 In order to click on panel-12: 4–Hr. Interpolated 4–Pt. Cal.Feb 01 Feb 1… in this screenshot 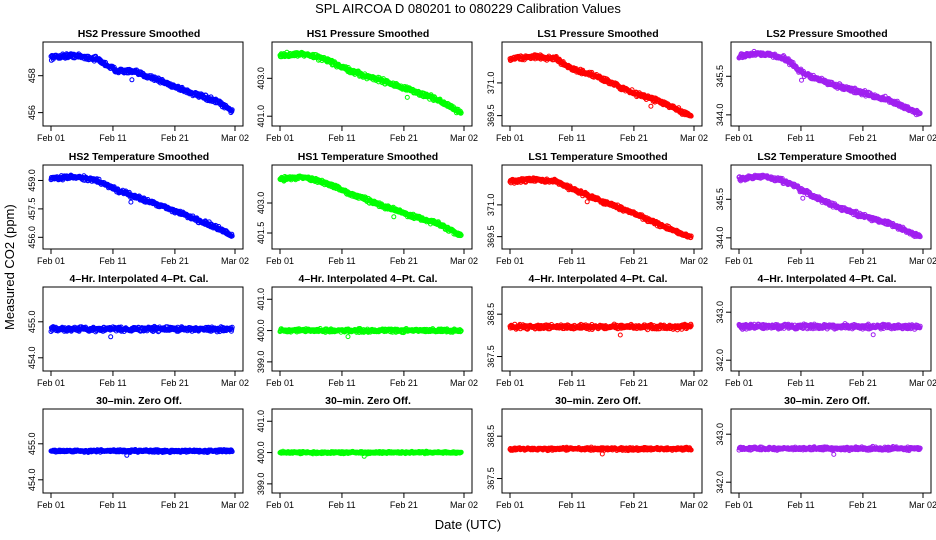, I will do `click(825, 330)`.